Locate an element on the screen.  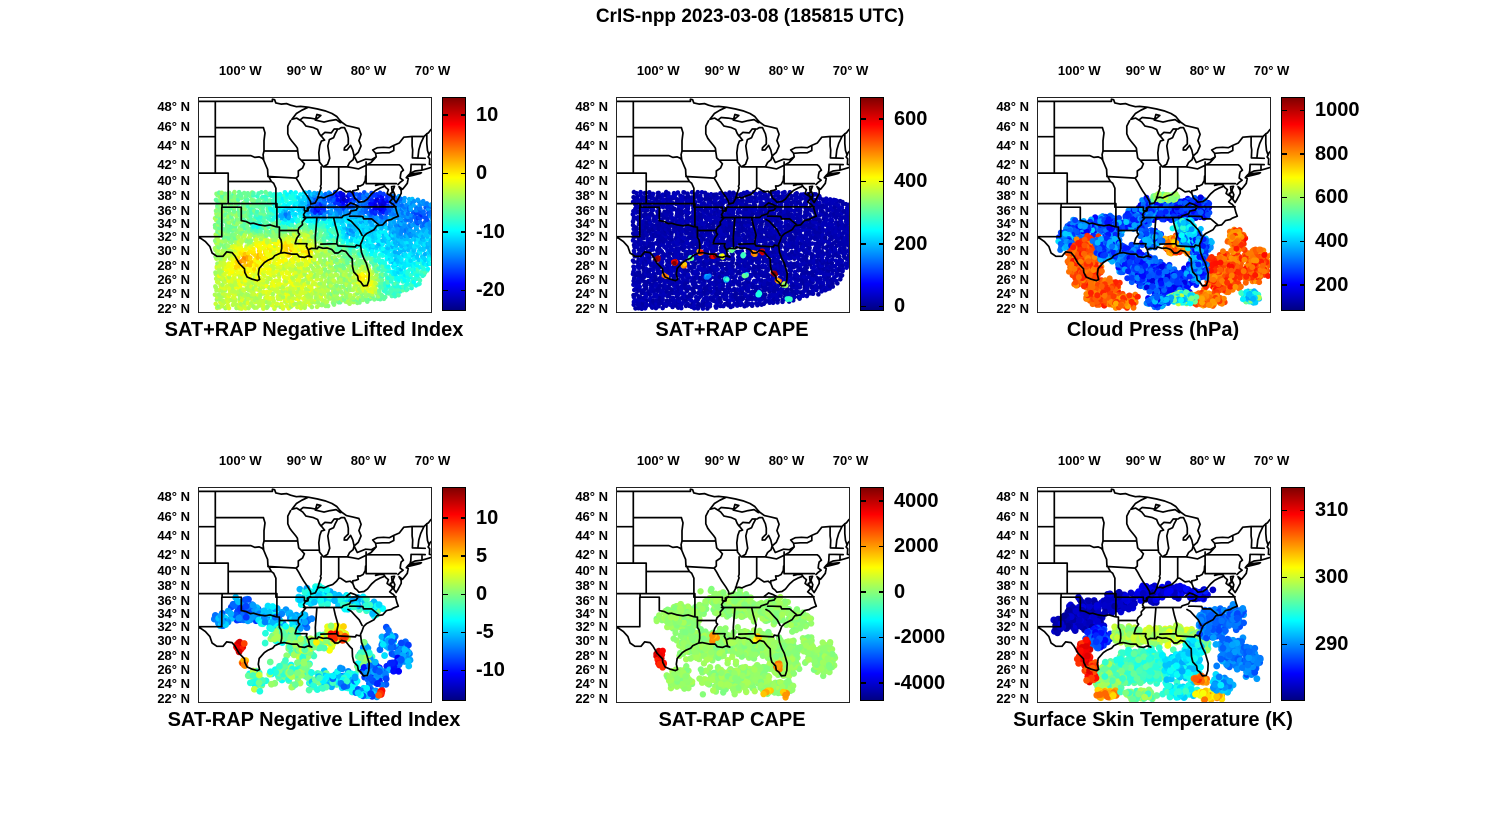
lon-axis: 100° W 90° W 80° W 70° W is located at coordinates (324, 73).